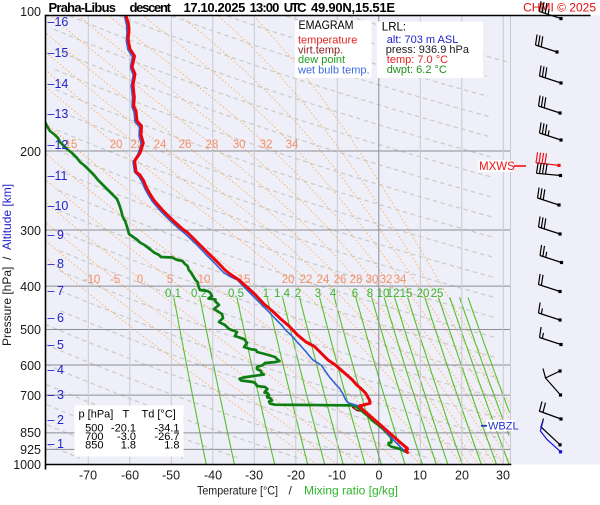 This screenshot has width=600, height=505. What do you see at coordinates (236, 294) in the screenshot?
I see `svg-text: 0.5` at bounding box center [236, 294].